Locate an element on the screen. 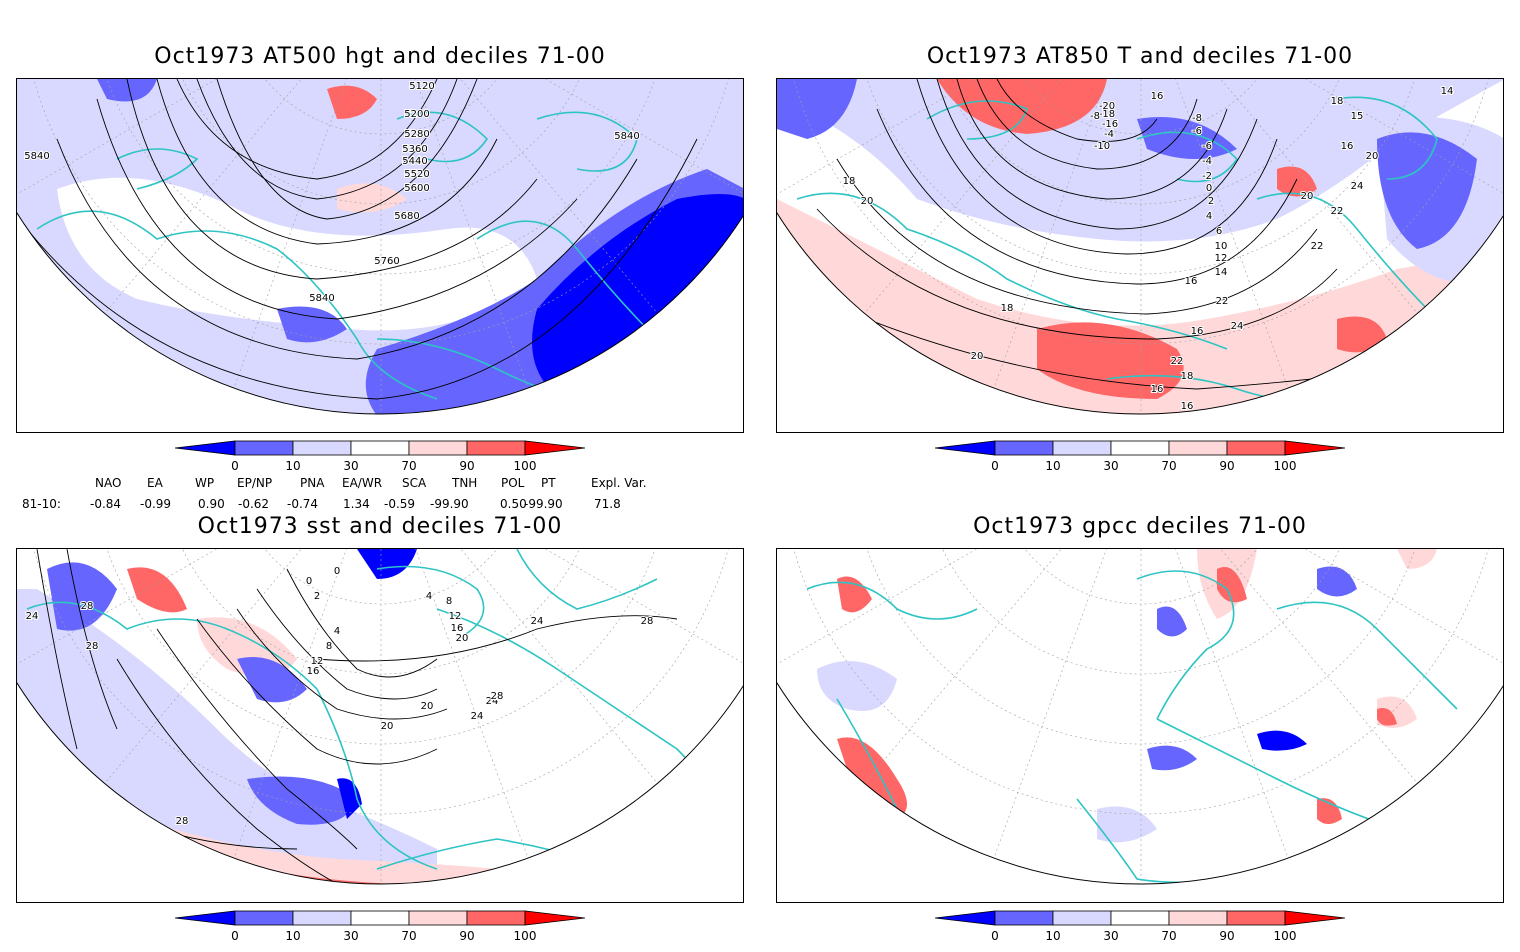  colorbar-t850: 0 10 30 70 90 100 is located at coordinates (1140, 458).